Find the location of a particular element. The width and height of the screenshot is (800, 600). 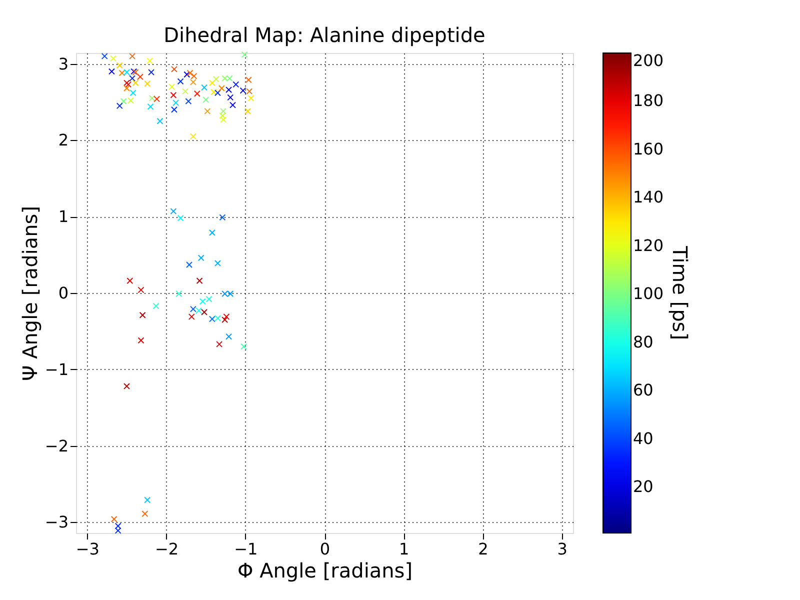

x-tick-label: 0 is located at coordinates (325, 549).